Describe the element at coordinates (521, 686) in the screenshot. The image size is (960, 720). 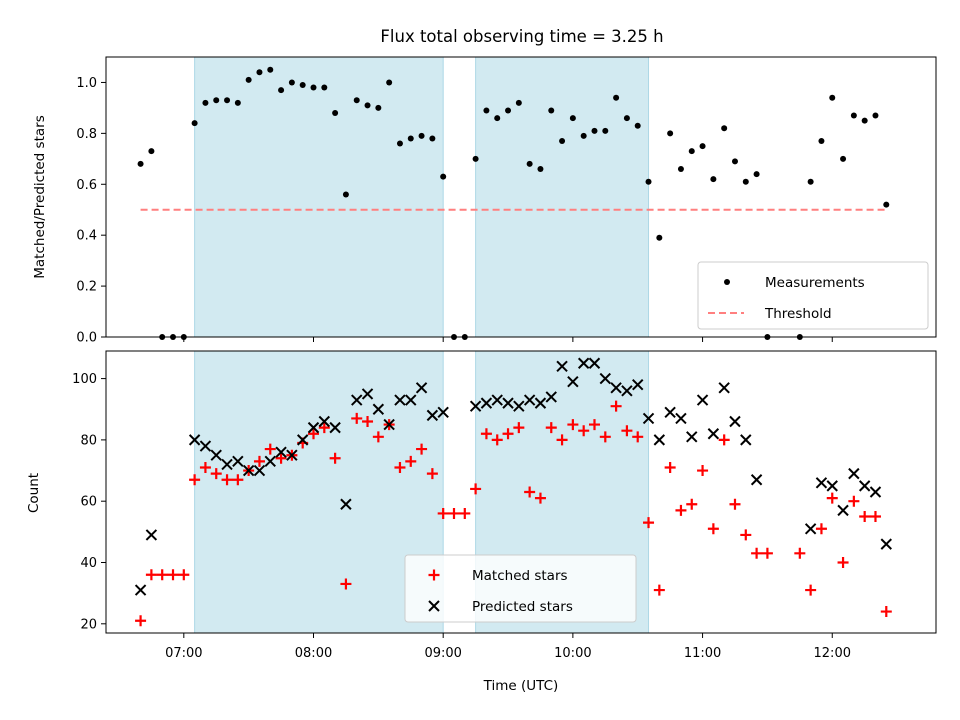
I see `x-axis-label: Time (UTC)` at that location.